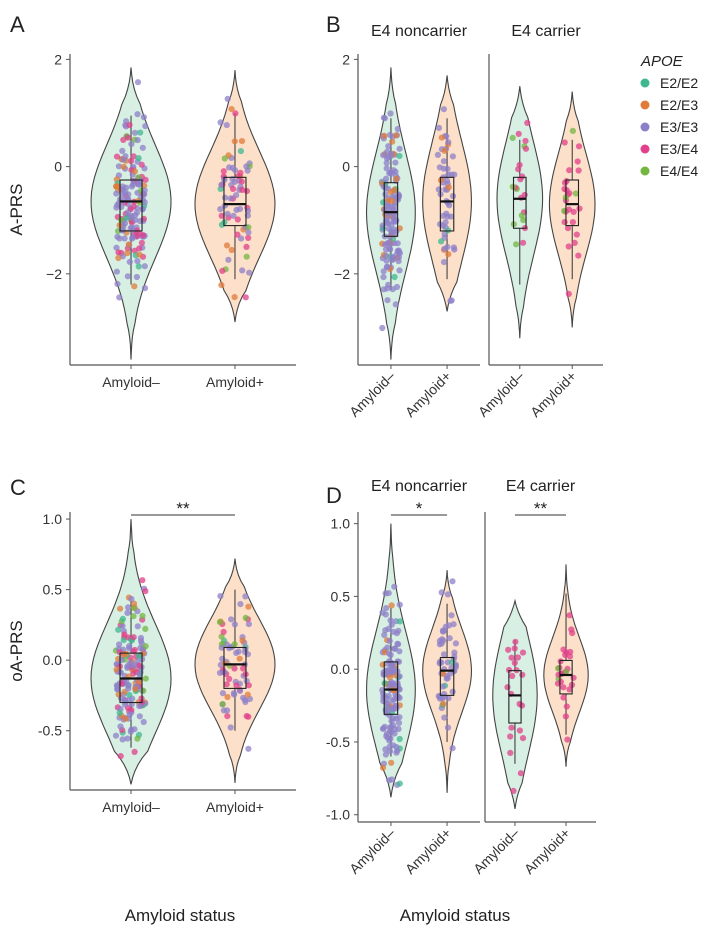 The image size is (715, 933). I want to click on facet-first: 2 0 −2 Amyloid– Amyloid+, so click(171, 220).